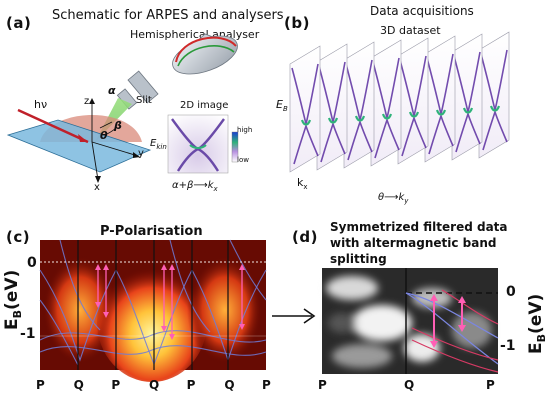  Describe the element at coordinates (141, 153) in the screenshot. I see `y-axis-label: y` at that location.